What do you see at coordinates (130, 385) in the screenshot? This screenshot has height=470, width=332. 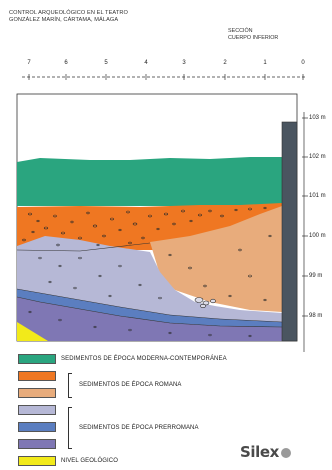 I see `legend-label-roman: SEDIMENTOS DE ÉPOCA ROMANA` at bounding box center [130, 385].